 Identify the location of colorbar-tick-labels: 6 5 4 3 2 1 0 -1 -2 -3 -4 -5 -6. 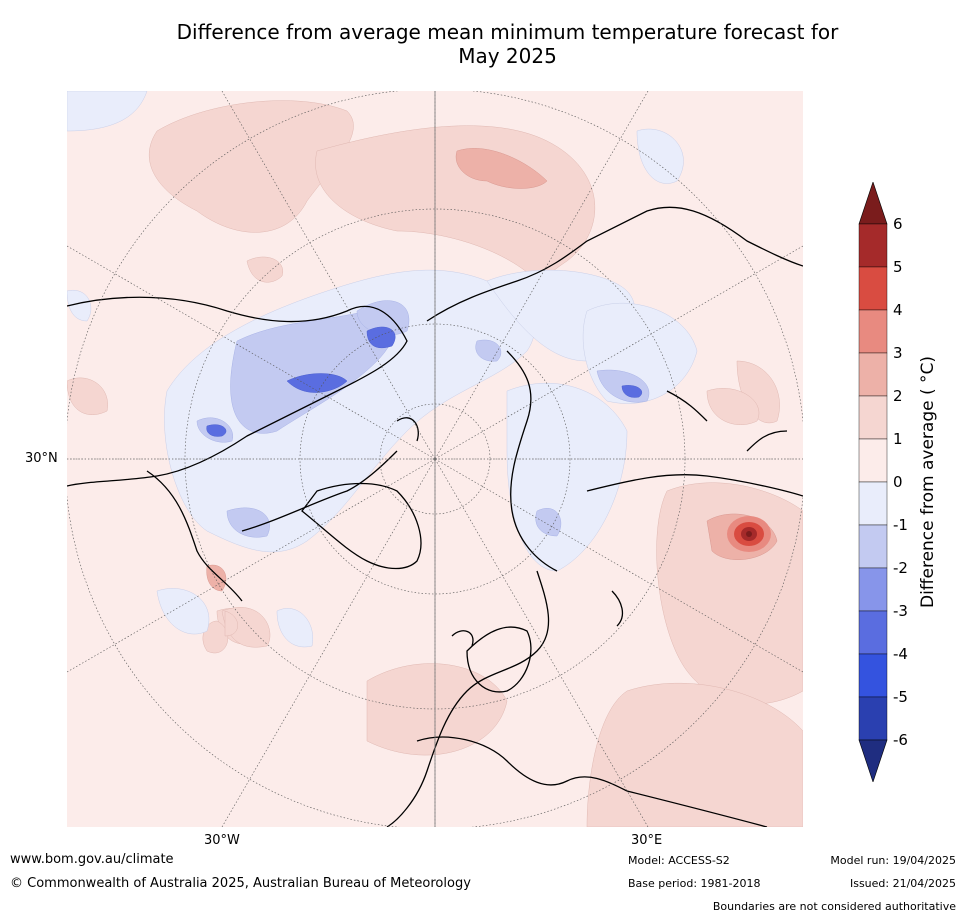
(908, 482).